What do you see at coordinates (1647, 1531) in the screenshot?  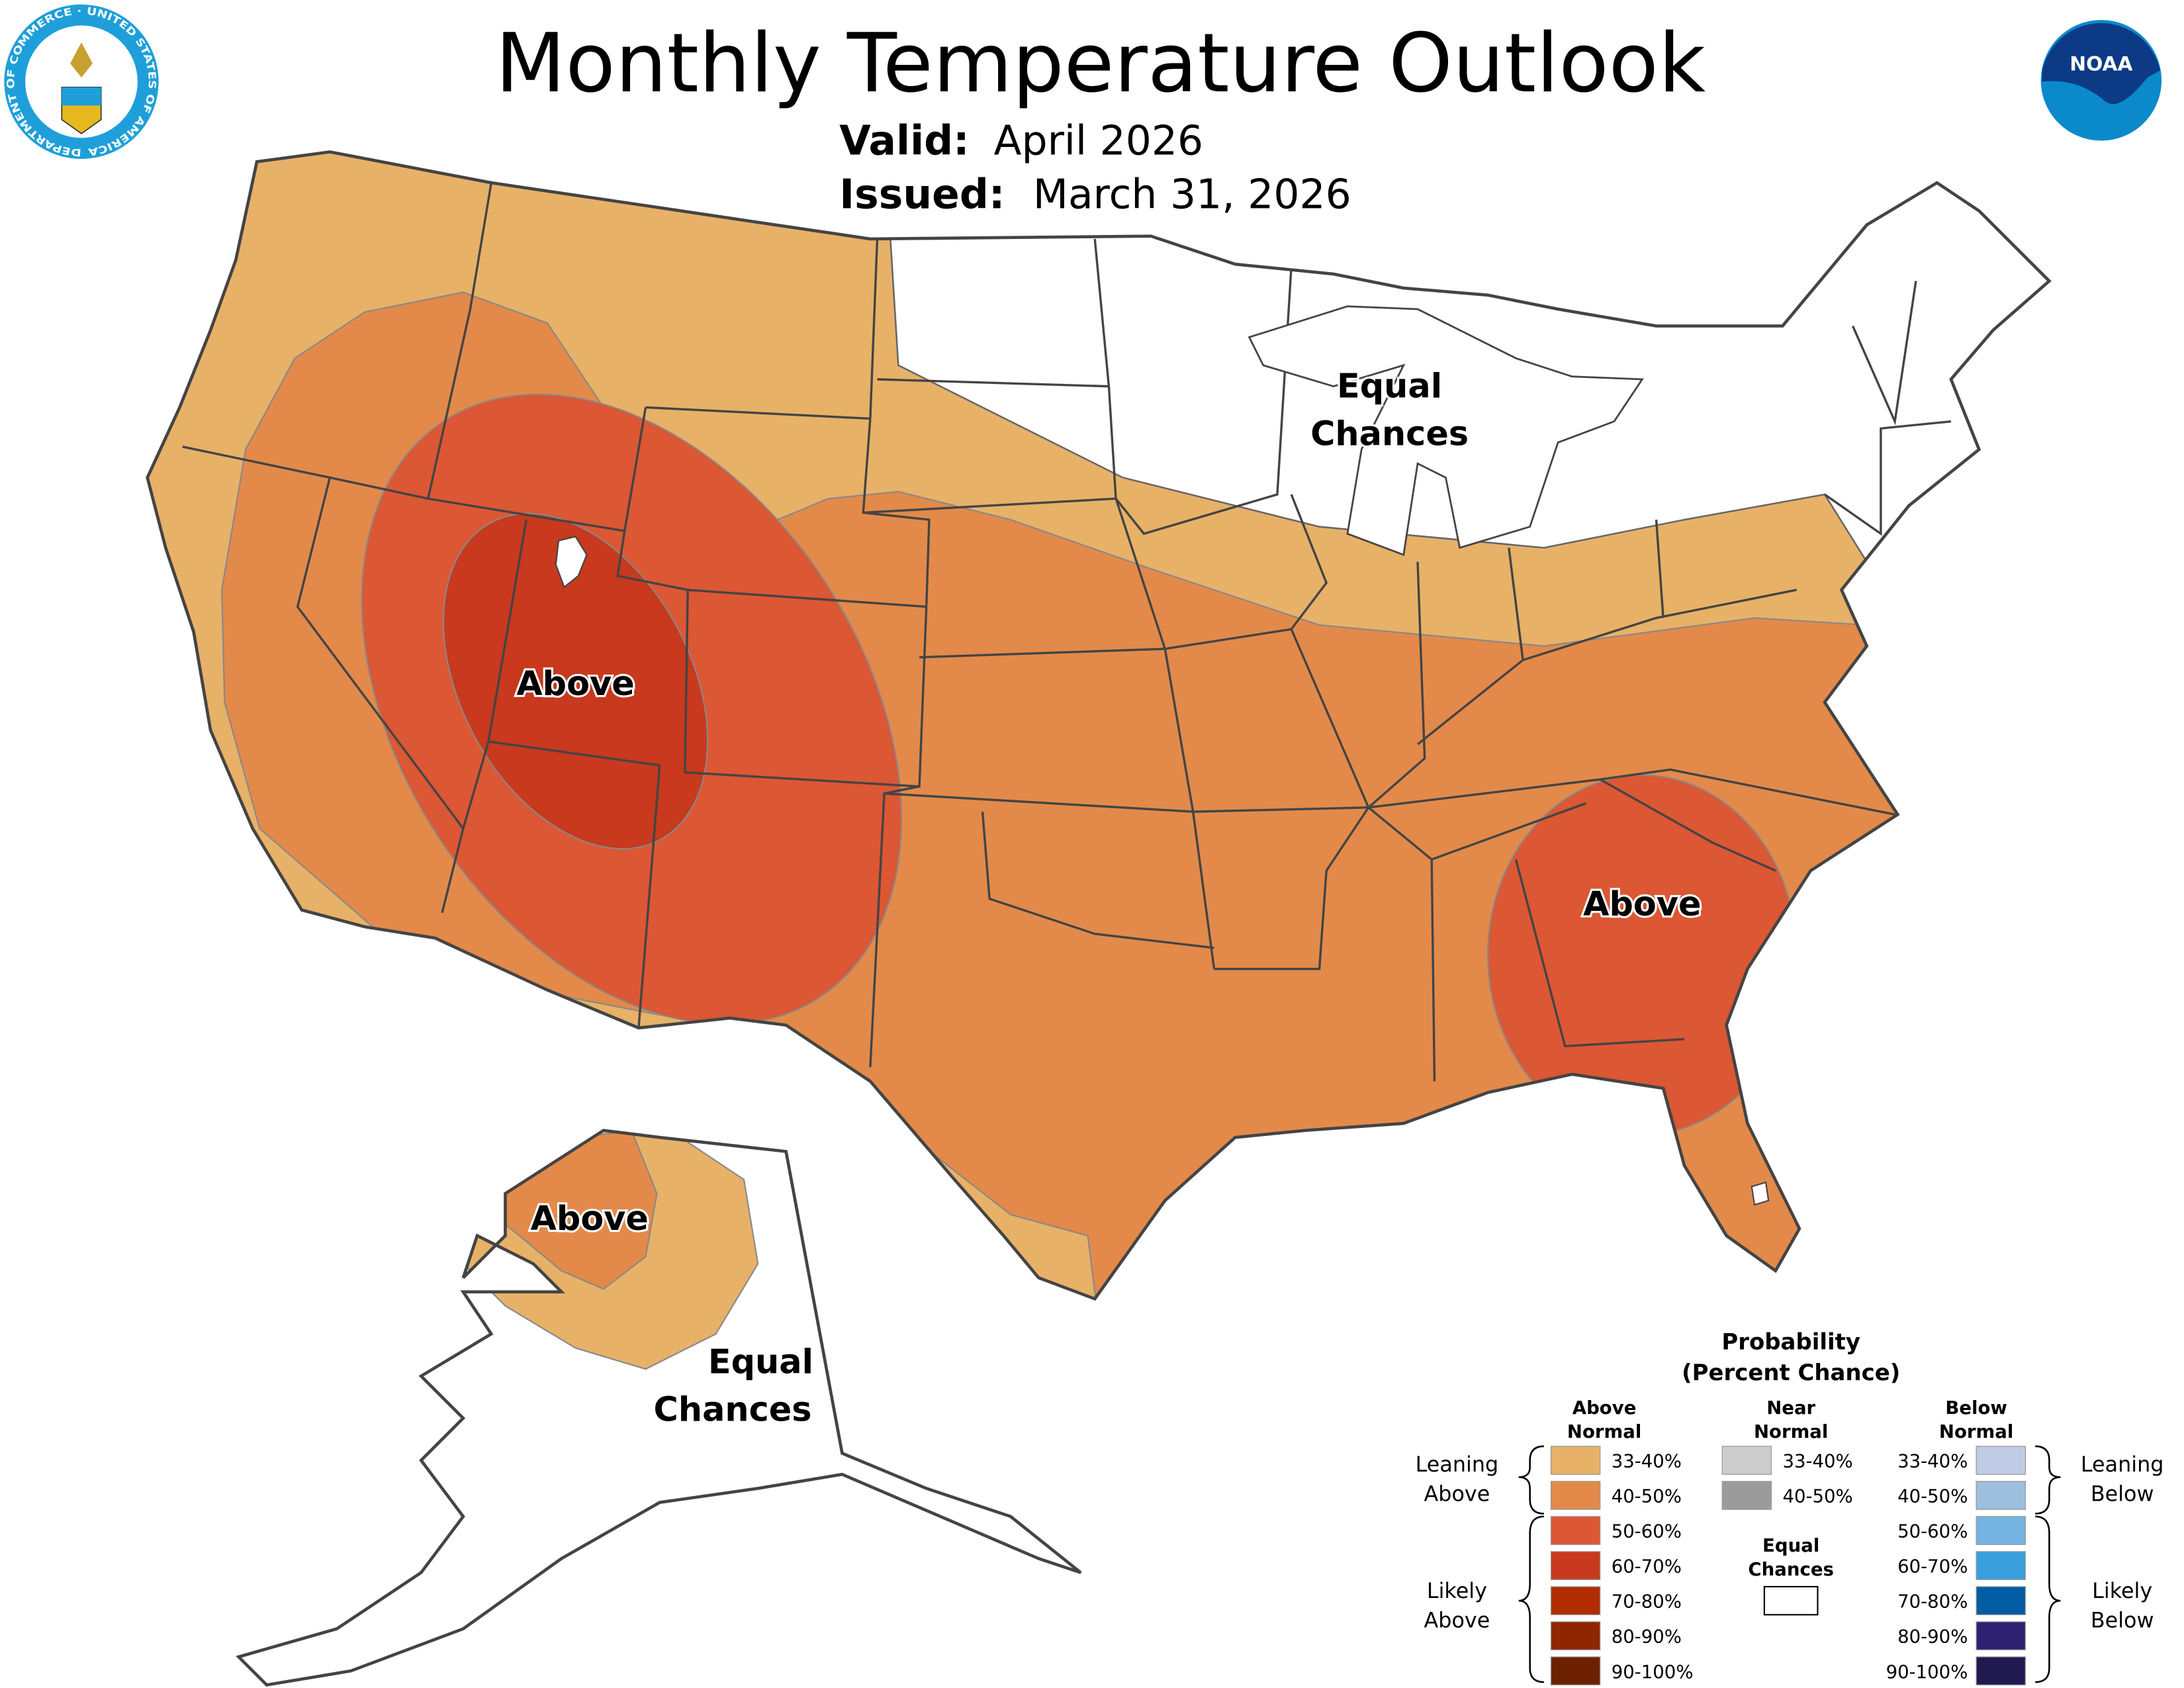 I see `legend-range-above-2: 50-60%` at bounding box center [1647, 1531].